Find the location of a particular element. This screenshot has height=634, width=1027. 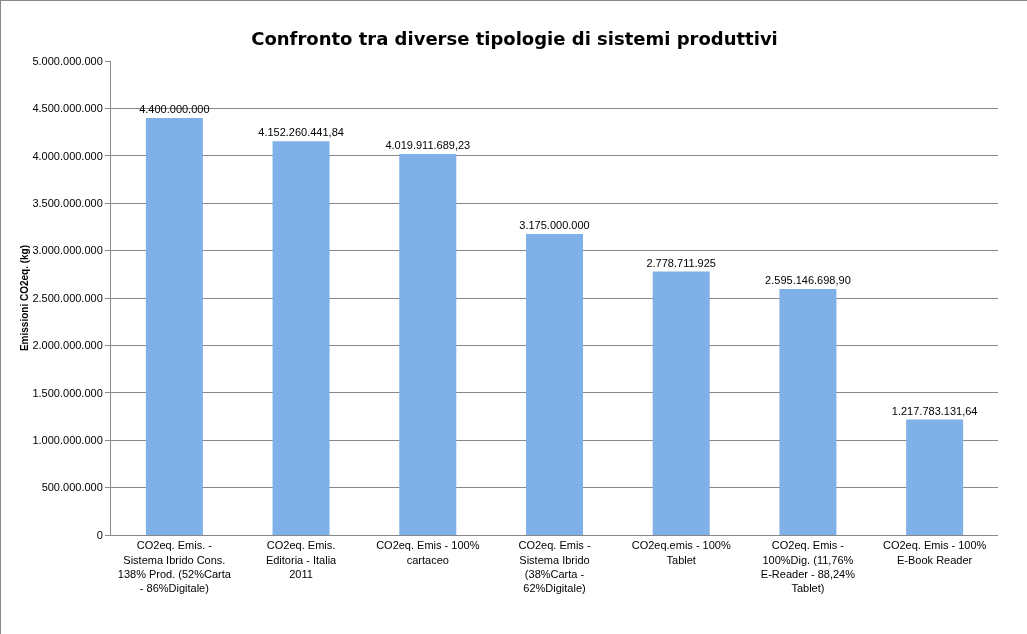

data-label: 4.152.260.441,84 is located at coordinates (301, 132).